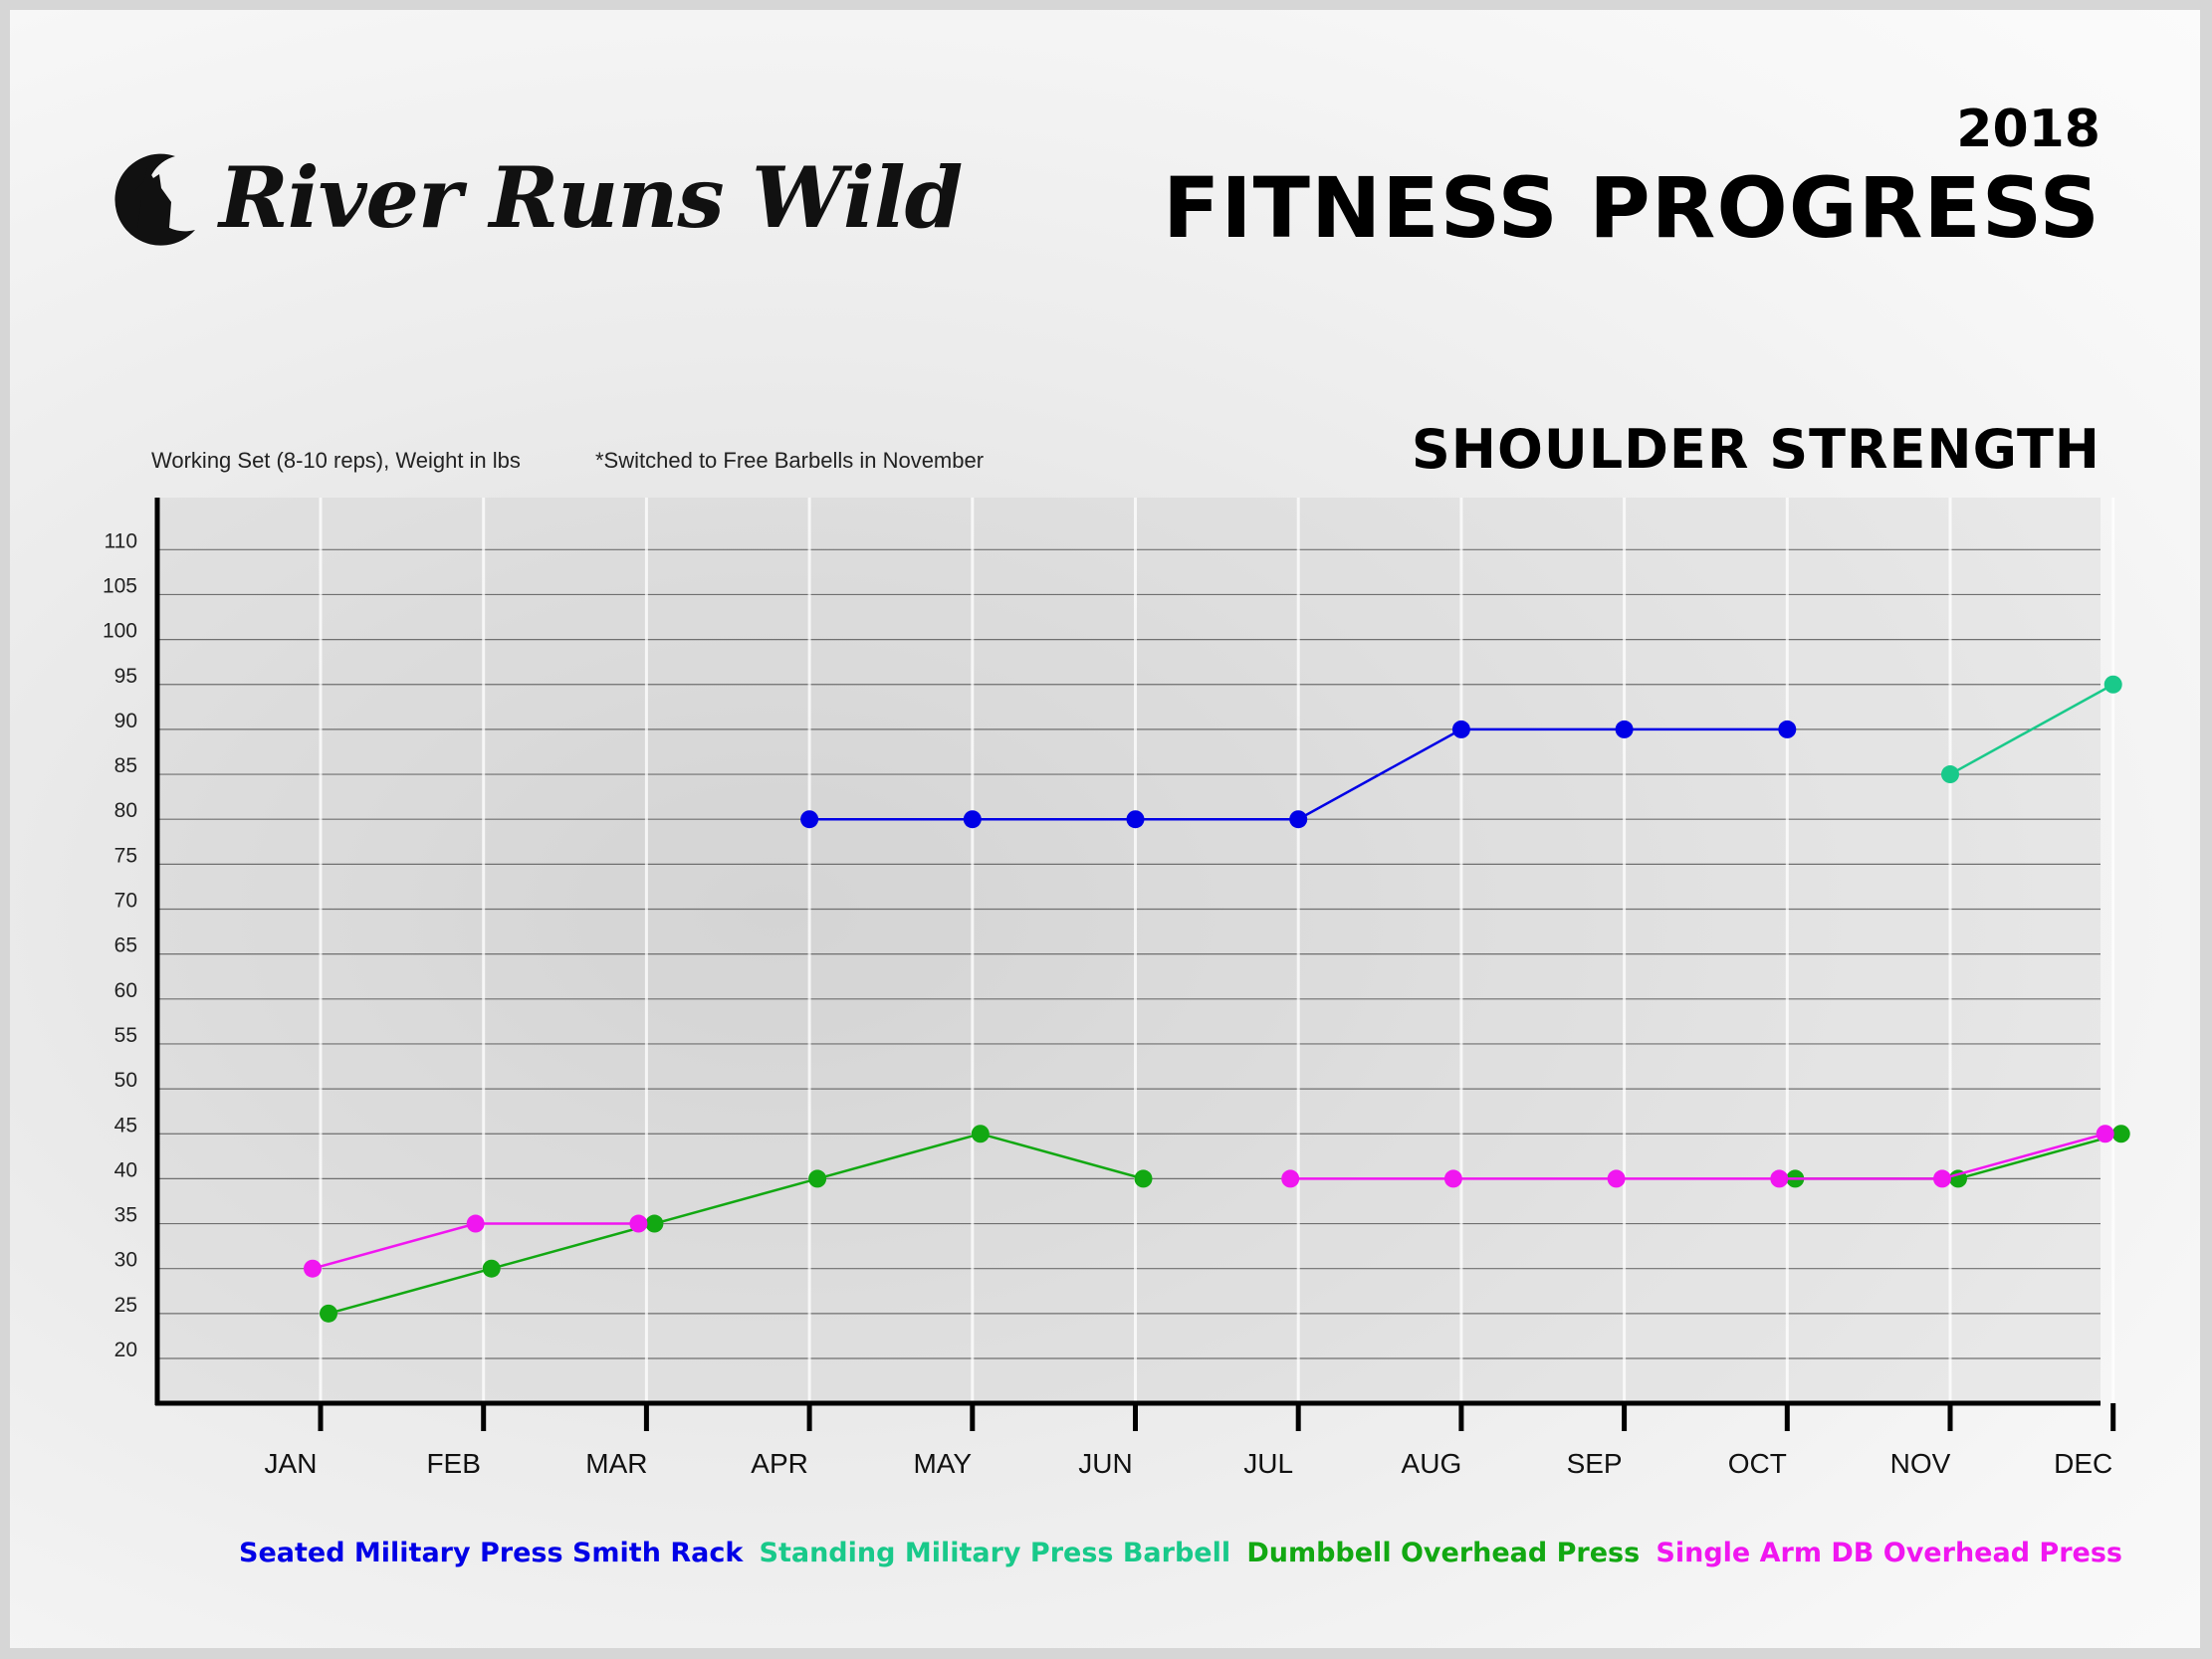 The image size is (2212, 1659). I want to click on brand-name: River Runs Wild, so click(591, 197).